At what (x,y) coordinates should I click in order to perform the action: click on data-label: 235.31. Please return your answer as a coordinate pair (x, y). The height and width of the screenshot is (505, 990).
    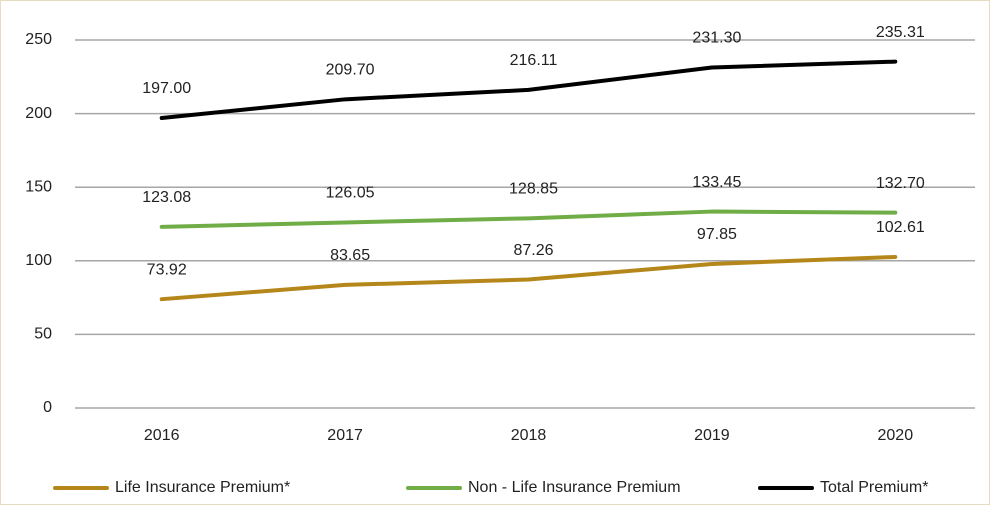
    Looking at the image, I should click on (900, 32).